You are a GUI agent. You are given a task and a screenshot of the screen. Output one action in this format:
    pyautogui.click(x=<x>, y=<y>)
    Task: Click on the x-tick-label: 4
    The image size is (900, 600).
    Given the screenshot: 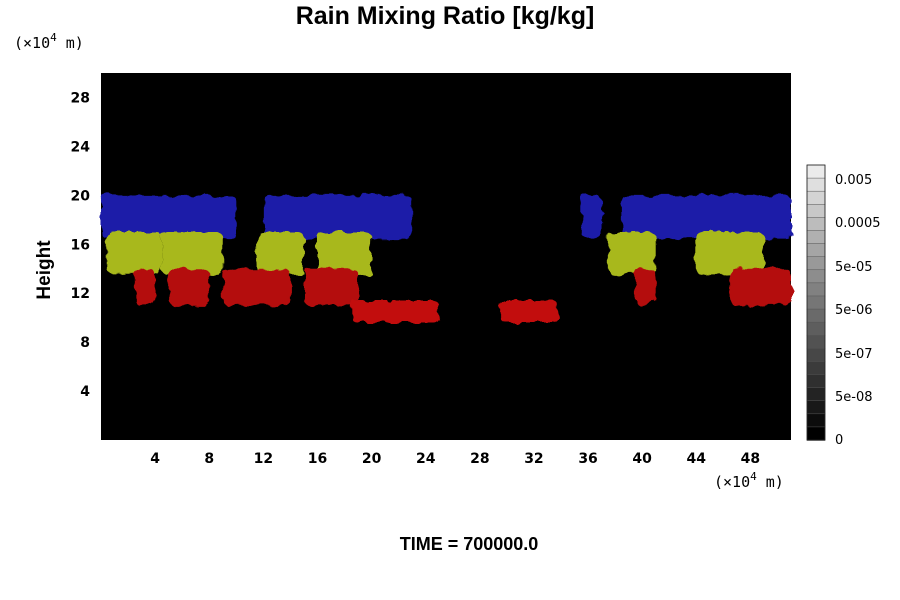 What is the action you would take?
    pyautogui.click(x=155, y=459)
    